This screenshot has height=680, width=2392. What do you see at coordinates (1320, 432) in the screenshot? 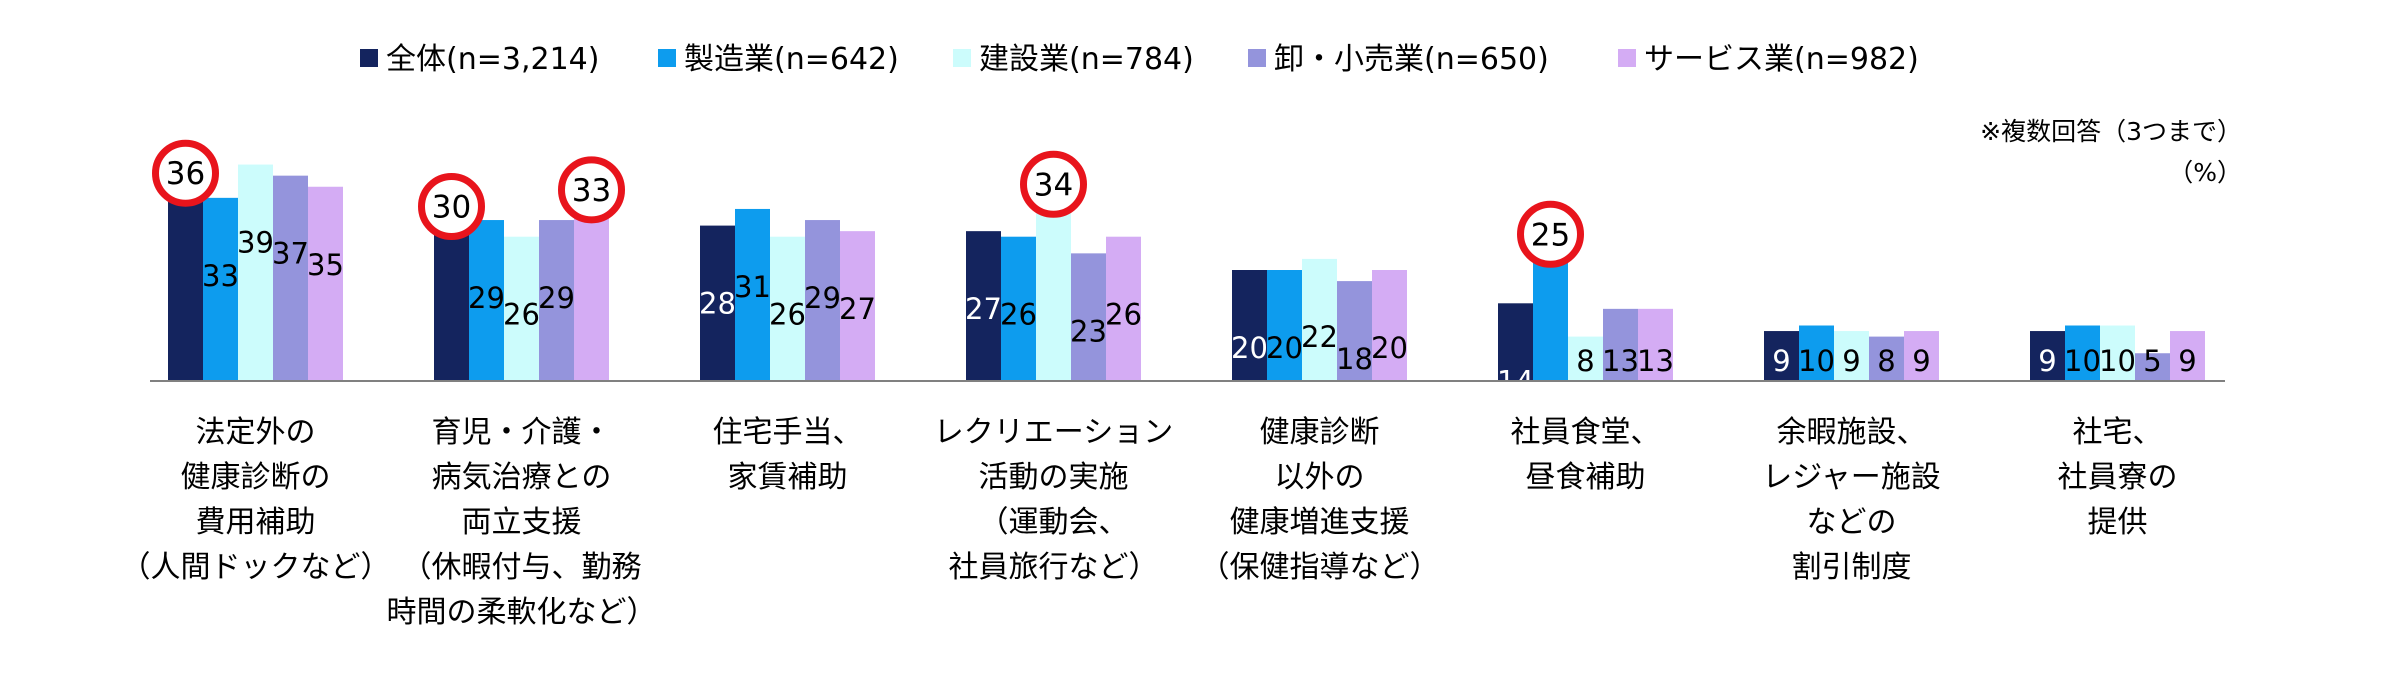
I see `category-label: 健康診断` at bounding box center [1320, 432].